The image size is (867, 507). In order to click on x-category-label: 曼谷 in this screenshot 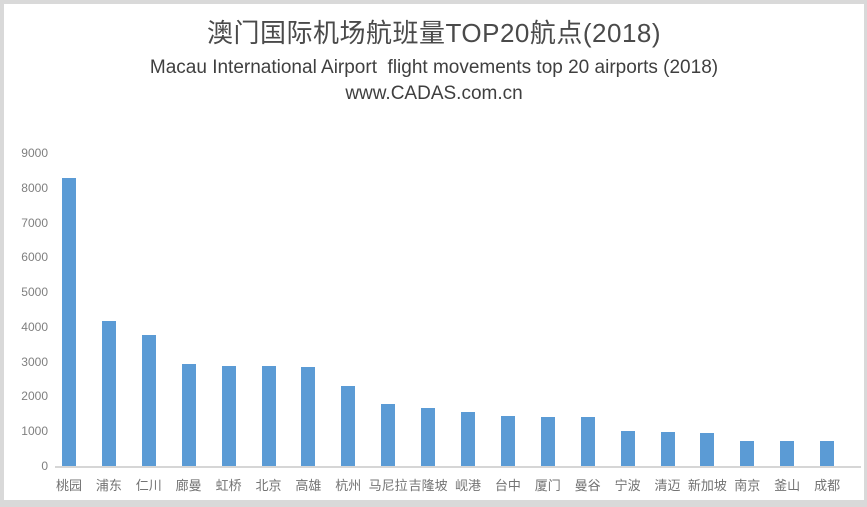, I will do `click(587, 485)`.